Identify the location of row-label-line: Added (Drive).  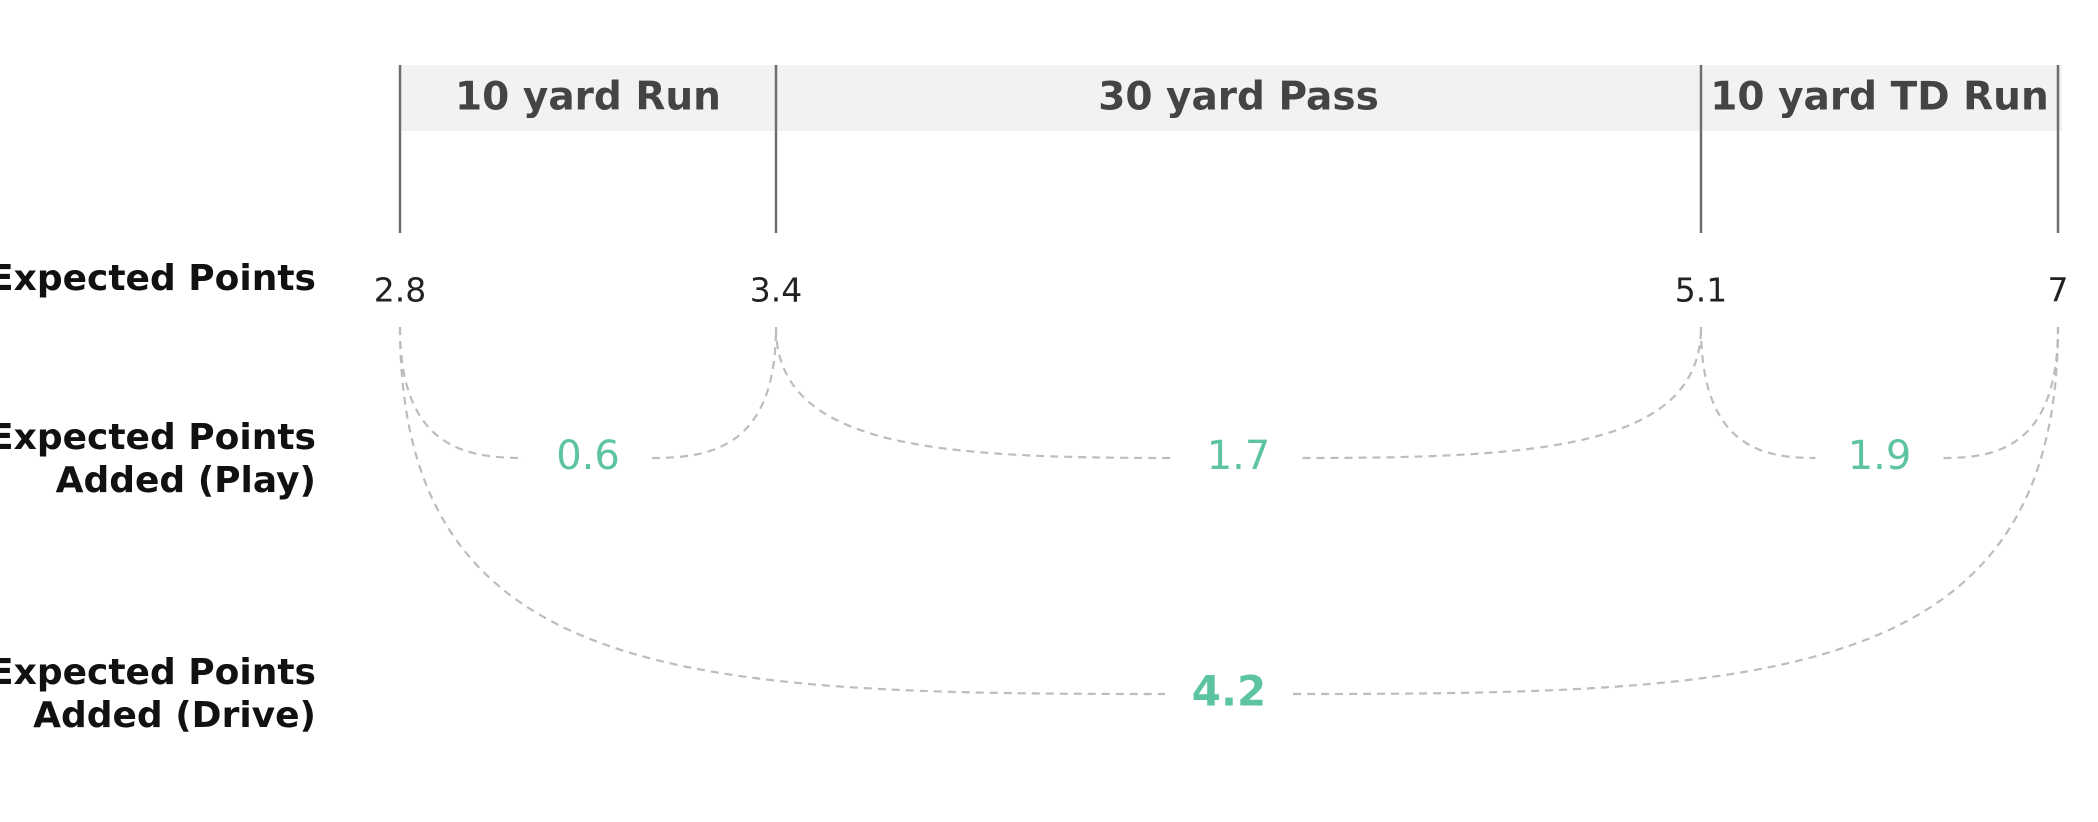
(174, 715).